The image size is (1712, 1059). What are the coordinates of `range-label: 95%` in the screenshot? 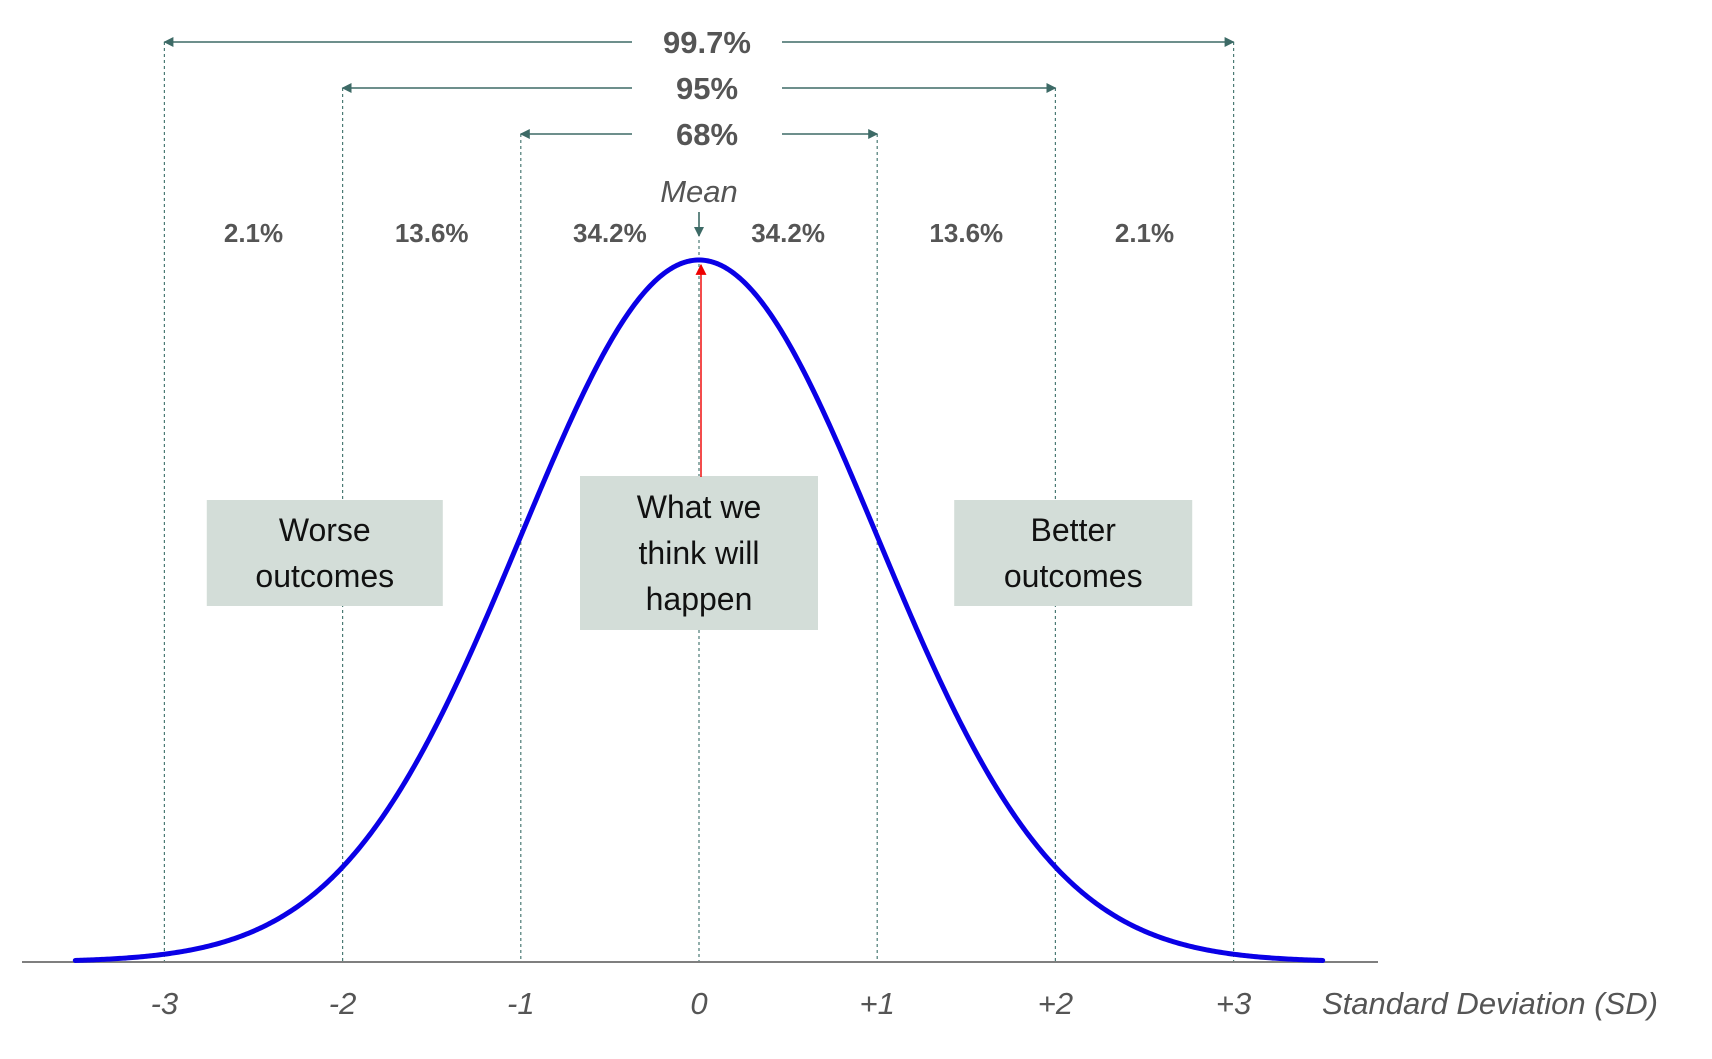 It's located at (707, 88).